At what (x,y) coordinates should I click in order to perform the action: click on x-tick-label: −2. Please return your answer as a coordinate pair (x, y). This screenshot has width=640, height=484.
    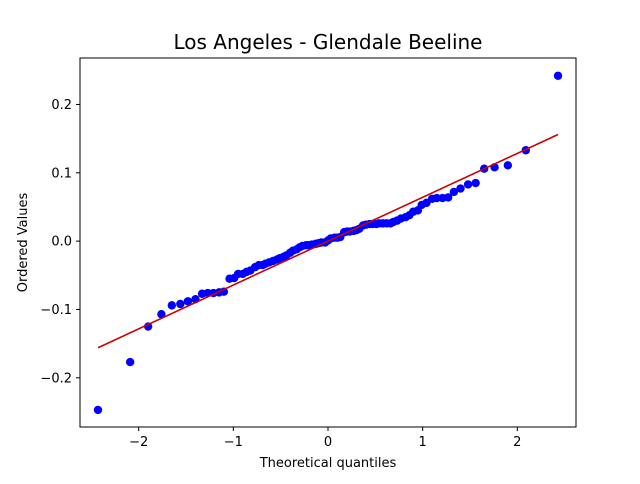
    Looking at the image, I should click on (138, 442).